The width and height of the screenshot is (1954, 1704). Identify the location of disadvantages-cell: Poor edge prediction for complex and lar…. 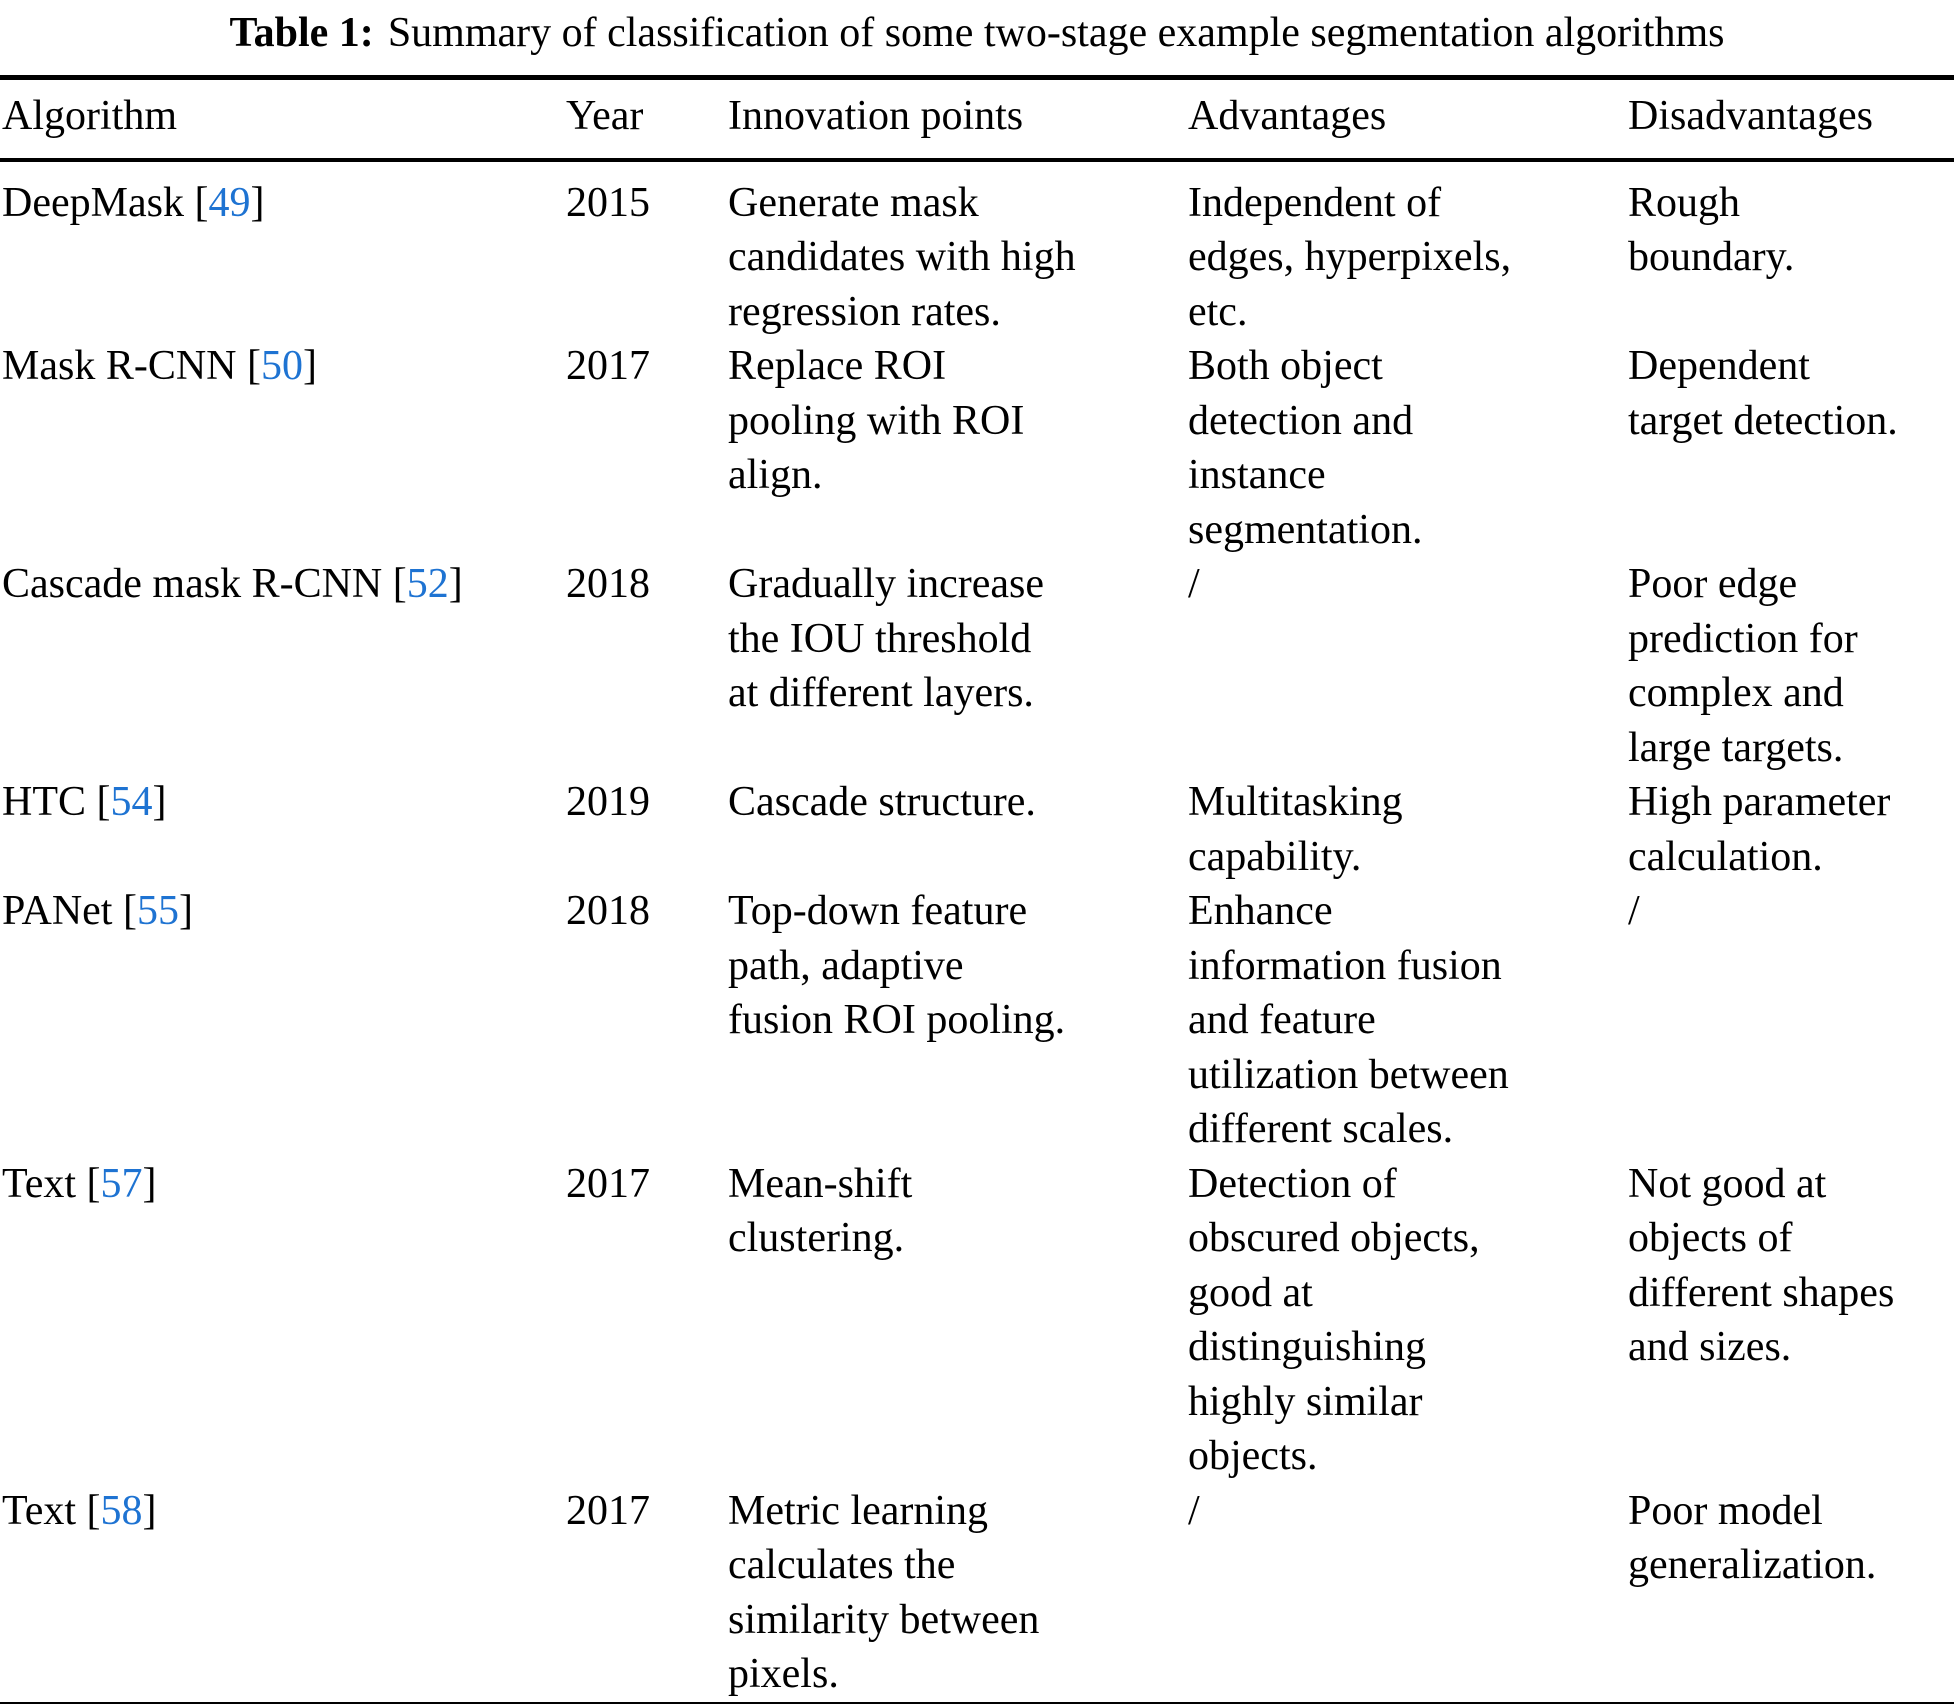
(1743, 666).